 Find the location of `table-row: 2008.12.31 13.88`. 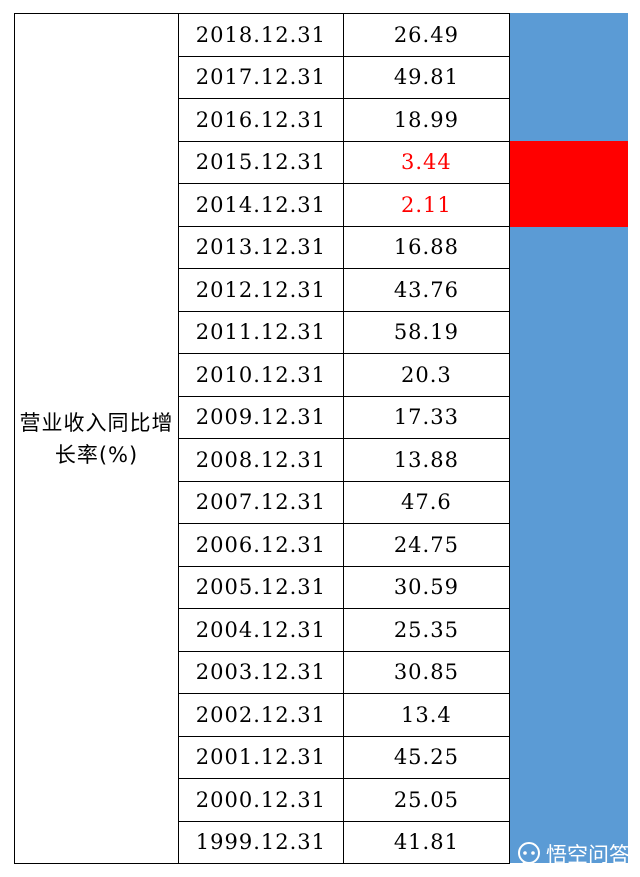

table-row: 2008.12.31 13.88 is located at coordinates (263, 460).